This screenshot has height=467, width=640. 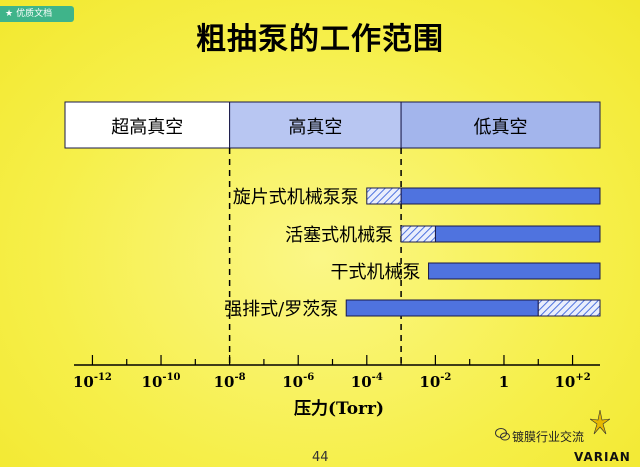 What do you see at coordinates (34, 14) in the screenshot?
I see `badge-label: 优质文档` at bounding box center [34, 14].